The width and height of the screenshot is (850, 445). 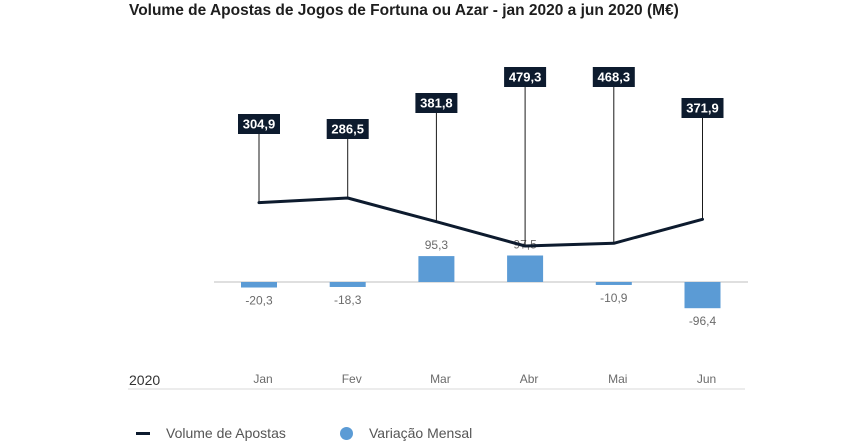 What do you see at coordinates (613, 283) in the screenshot?
I see `bar-variacao-mai` at bounding box center [613, 283].